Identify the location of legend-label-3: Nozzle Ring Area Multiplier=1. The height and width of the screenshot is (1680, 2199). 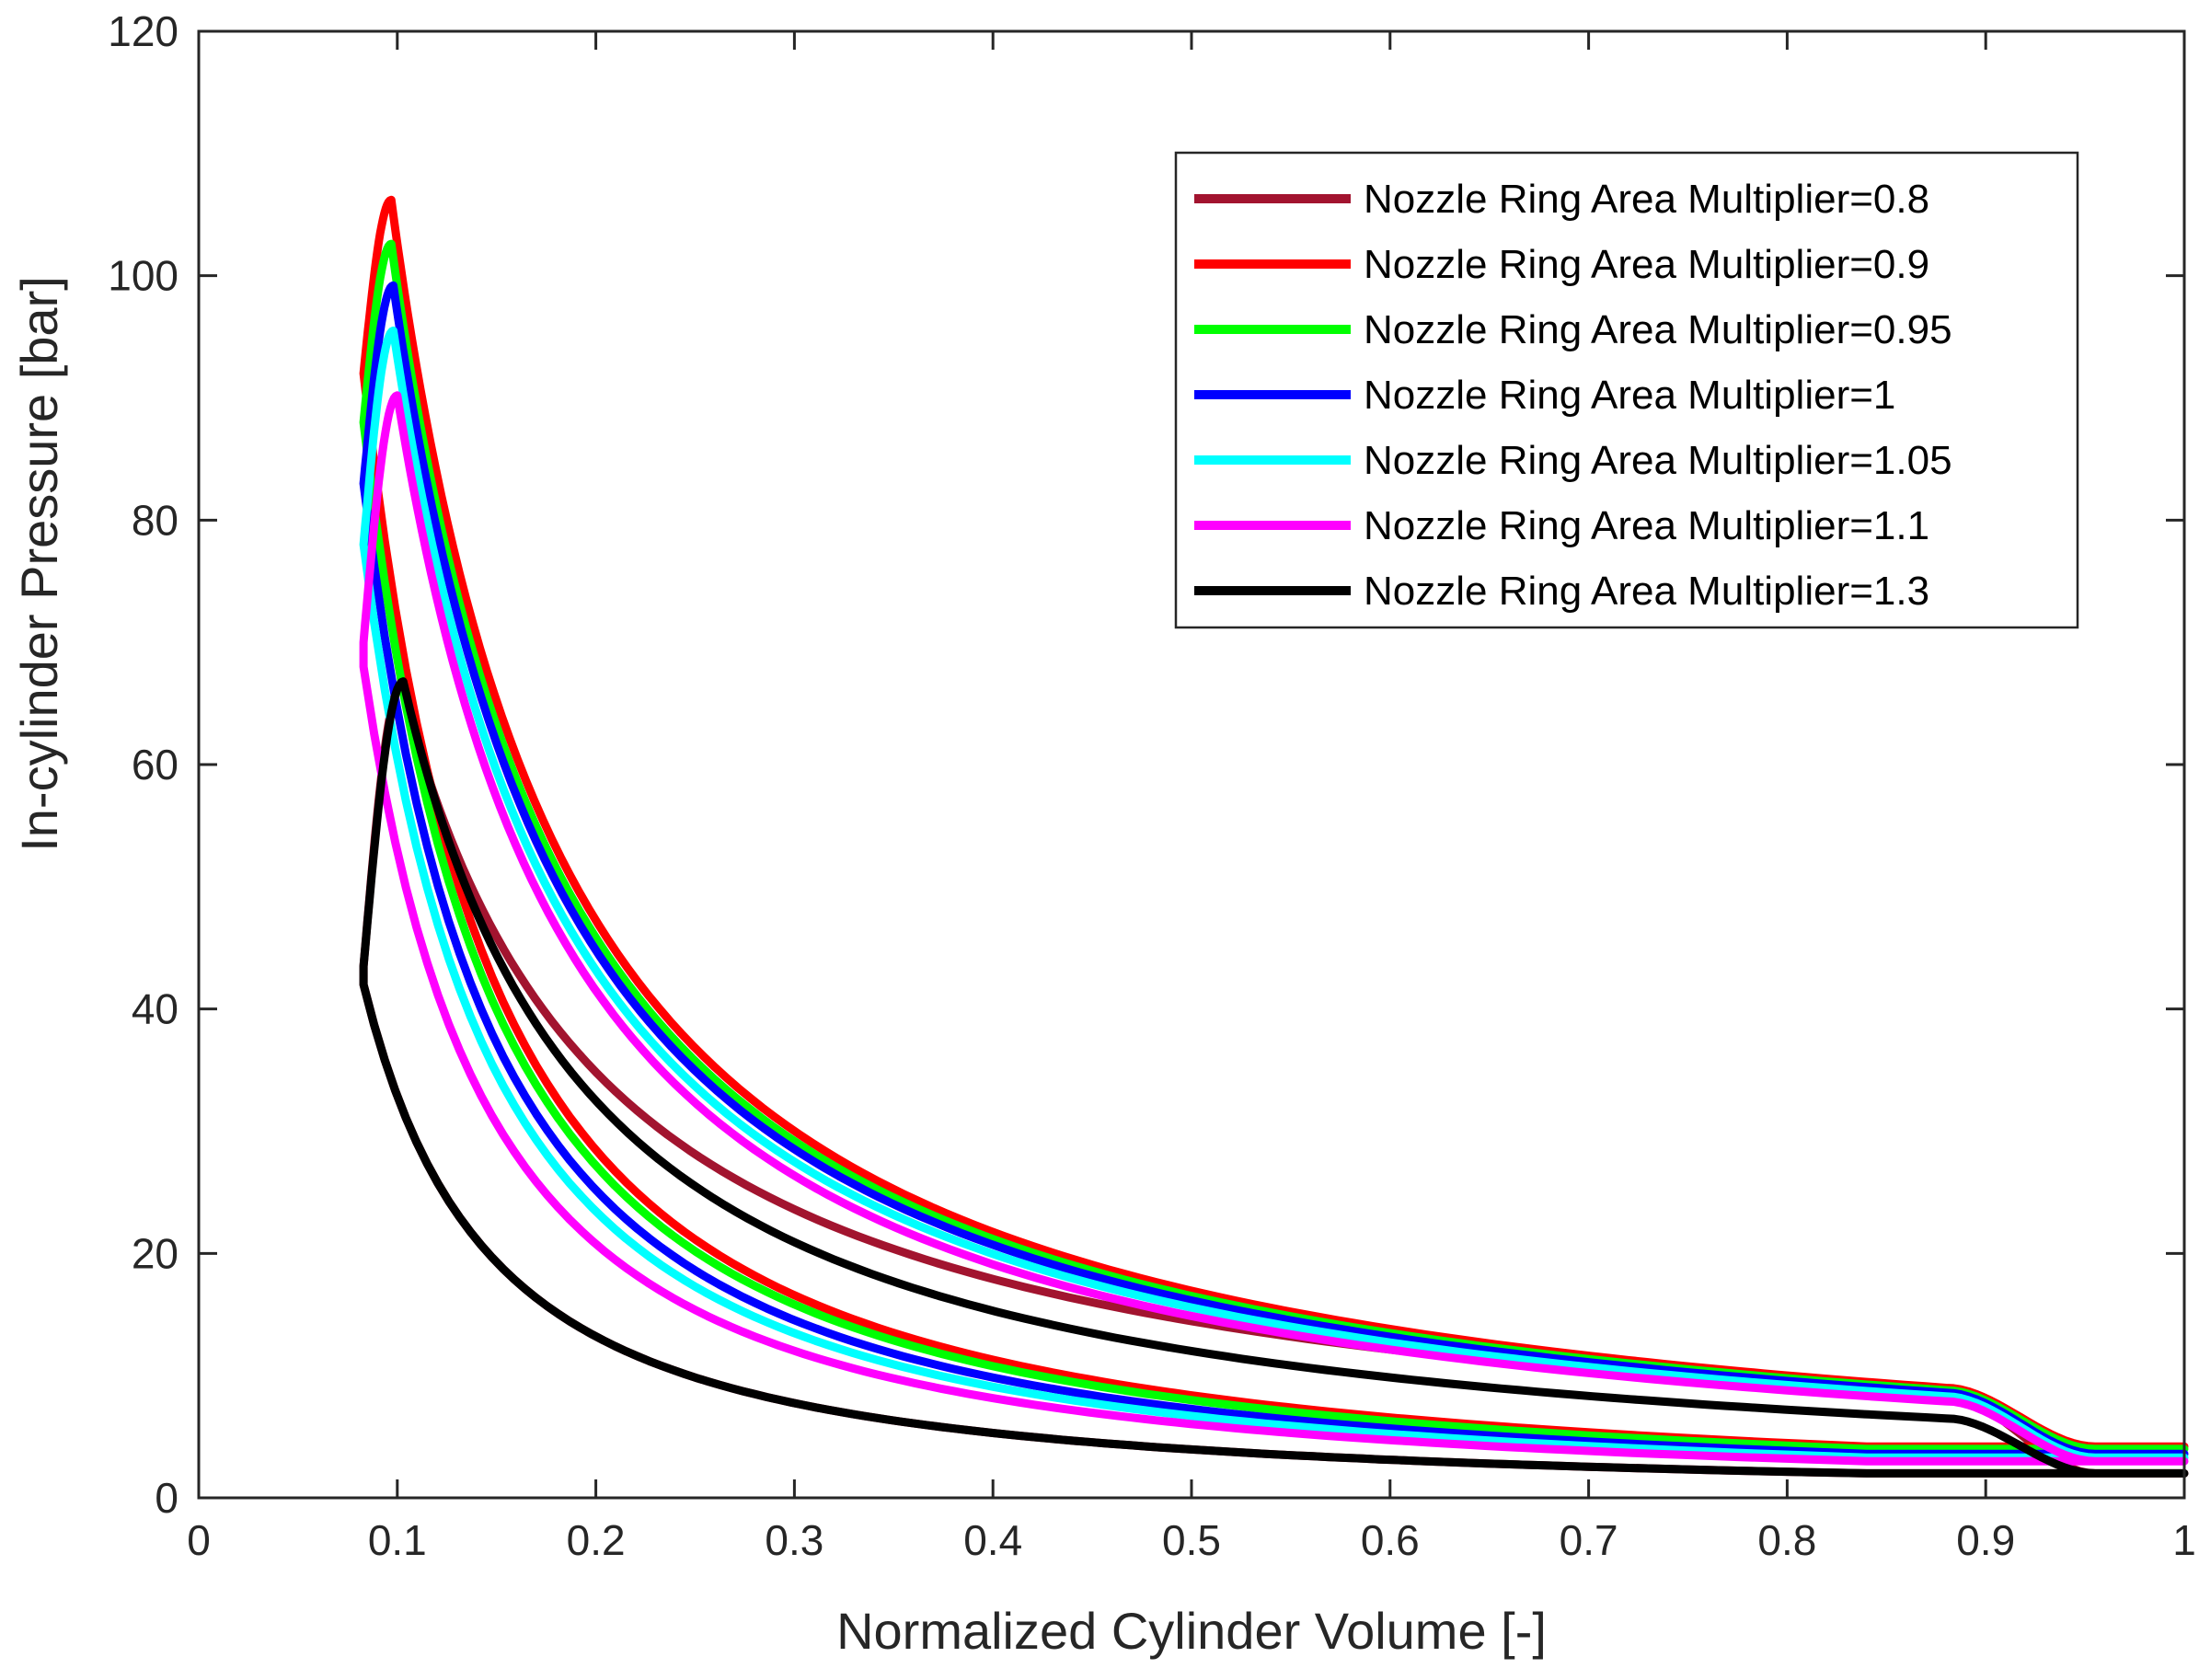
(1629, 395).